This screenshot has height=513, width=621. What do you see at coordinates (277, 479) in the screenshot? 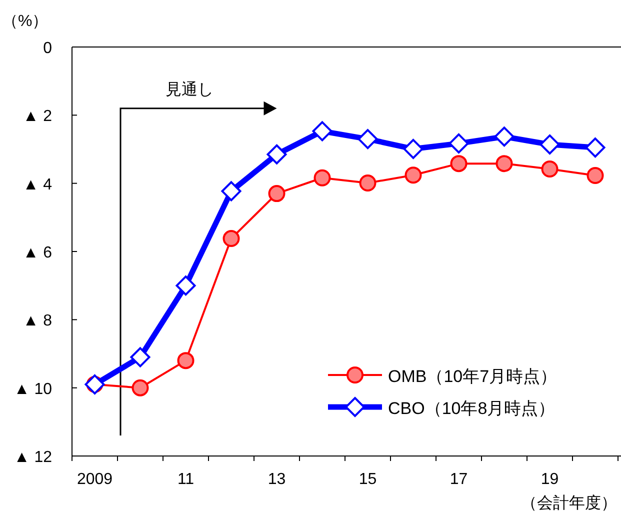
I see `x-tick-label: 13` at bounding box center [277, 479].